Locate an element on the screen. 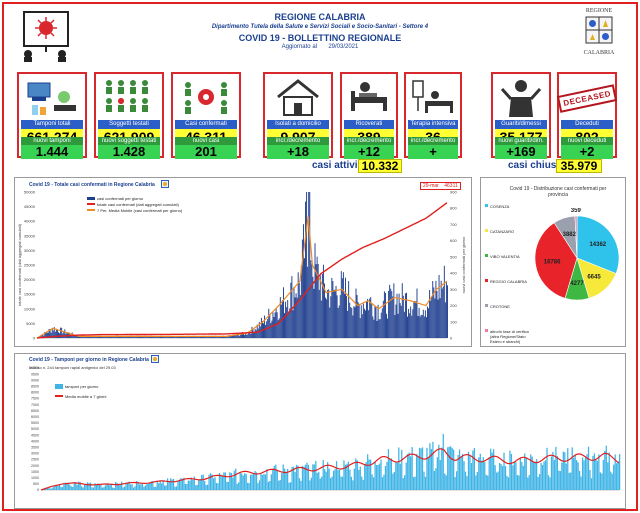 The height and width of the screenshot is (513, 640). card-sub-label: nuovi soggetti testati is located at coordinates (129, 141).